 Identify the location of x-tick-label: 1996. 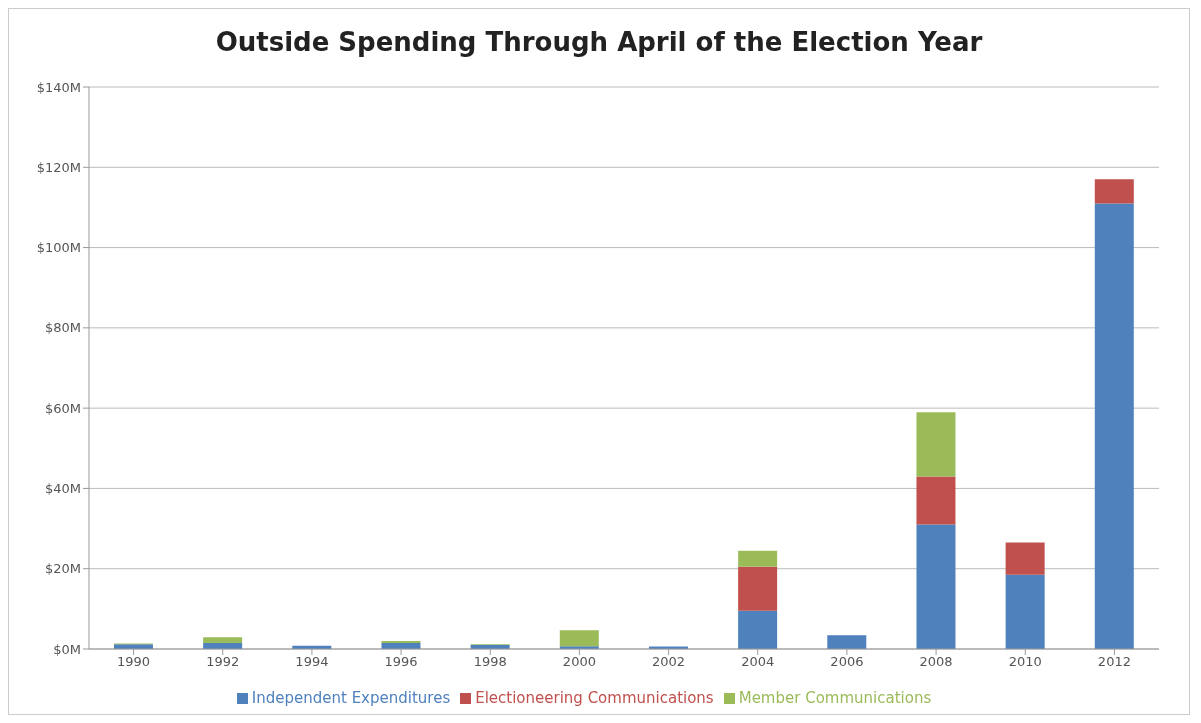
(401, 662).